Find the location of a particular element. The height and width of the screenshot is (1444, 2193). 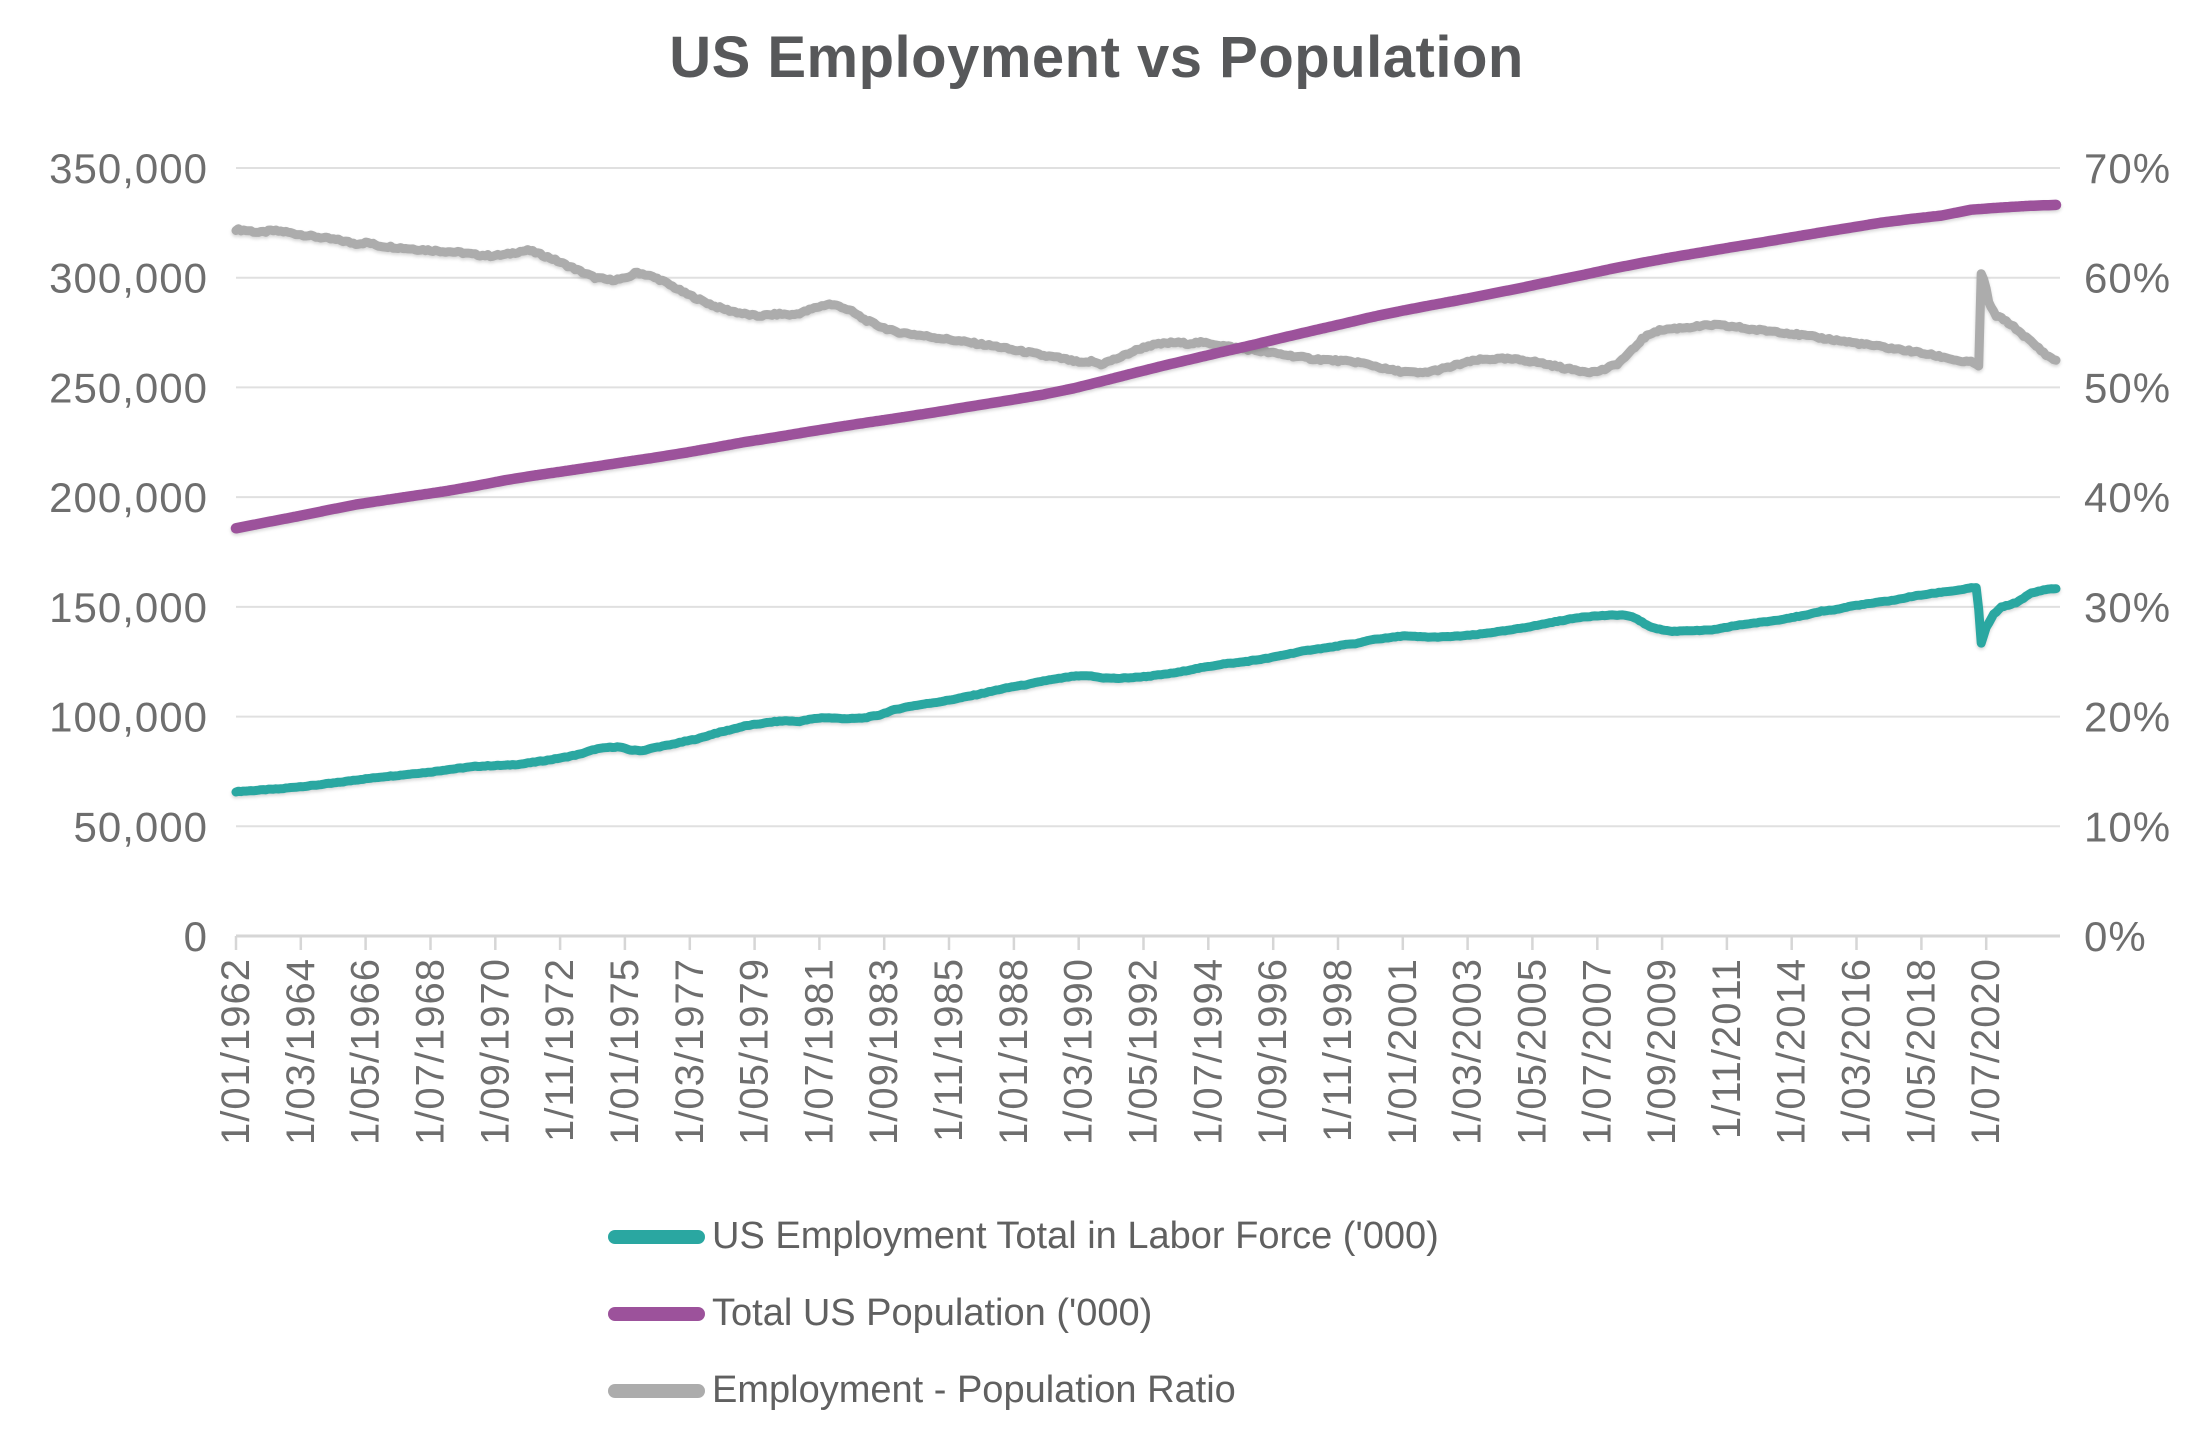

x-tick-label: 1/03/1964 is located at coordinates (301, 1051).